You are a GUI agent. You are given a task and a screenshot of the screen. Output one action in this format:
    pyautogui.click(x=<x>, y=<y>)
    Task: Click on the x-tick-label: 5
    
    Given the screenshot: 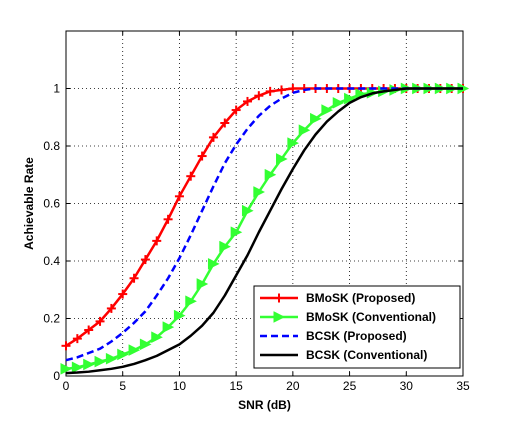 What is the action you would take?
    pyautogui.click(x=122, y=386)
    